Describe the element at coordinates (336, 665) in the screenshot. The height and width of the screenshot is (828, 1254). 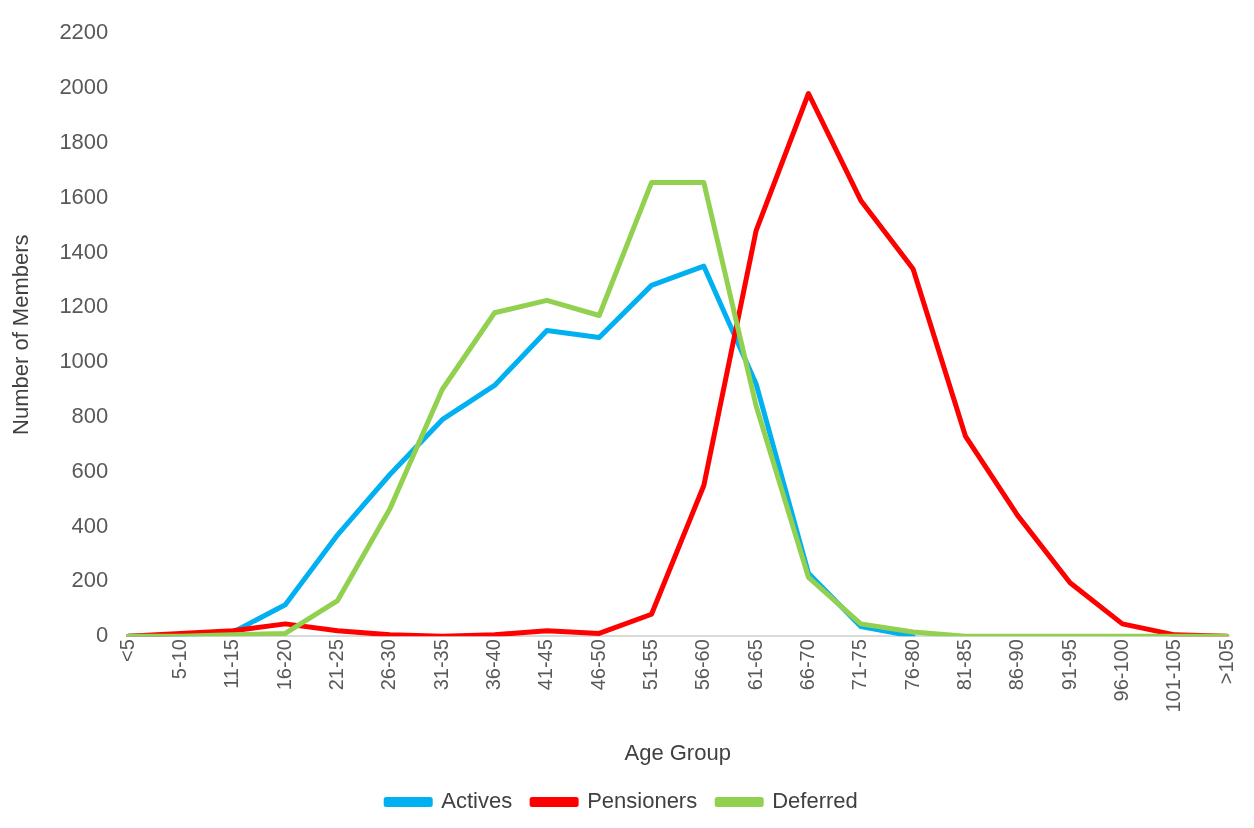
I see `x-tick-label: 21-25` at that location.